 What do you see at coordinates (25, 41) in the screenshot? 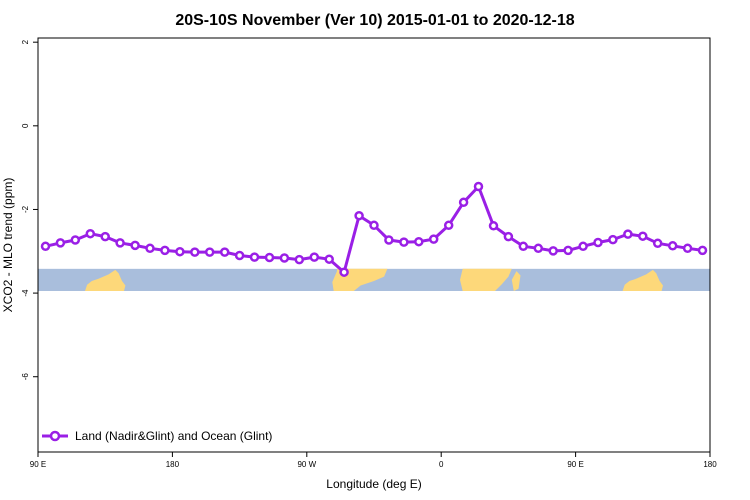
I see `y-tick-label: 2` at bounding box center [25, 41].